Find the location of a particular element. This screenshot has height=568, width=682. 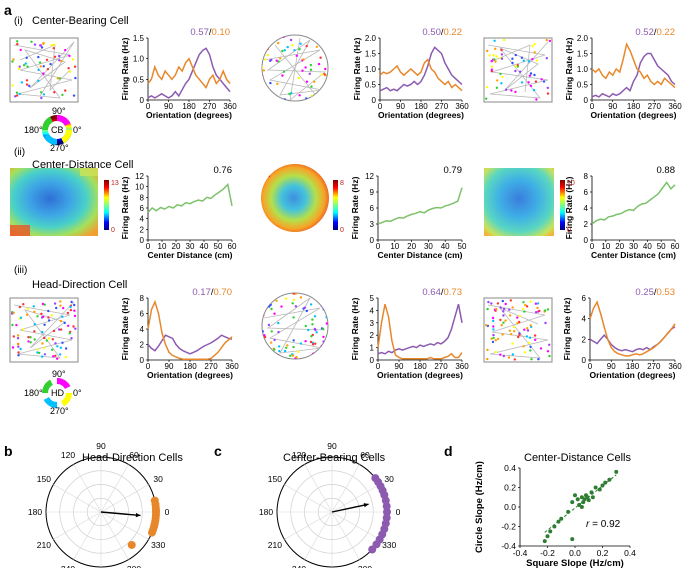

hd-wheel-270-label: 270° is located at coordinates (59, 411).